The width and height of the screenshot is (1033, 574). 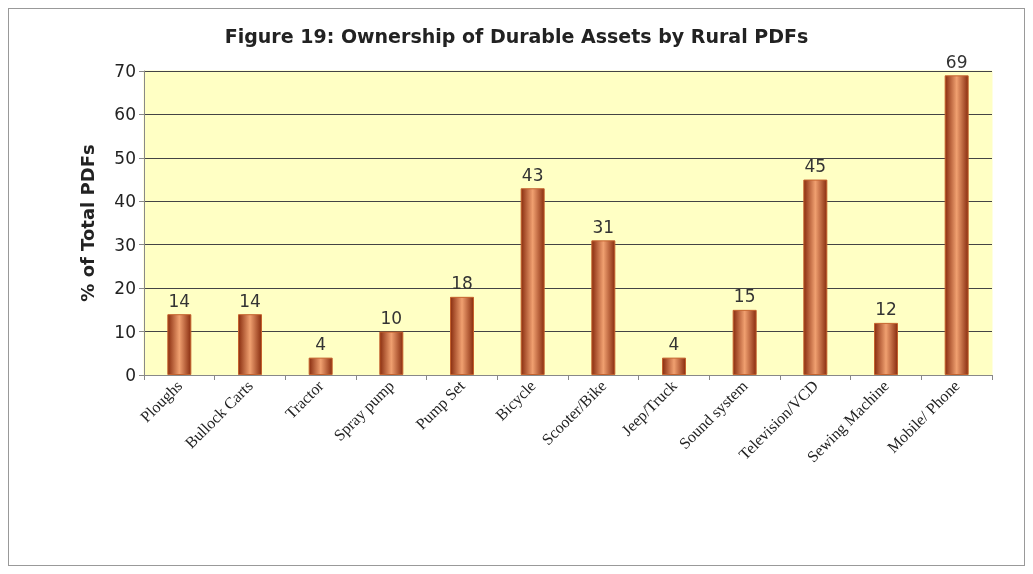 I want to click on y-tick-label: 30, so click(x=125, y=244).